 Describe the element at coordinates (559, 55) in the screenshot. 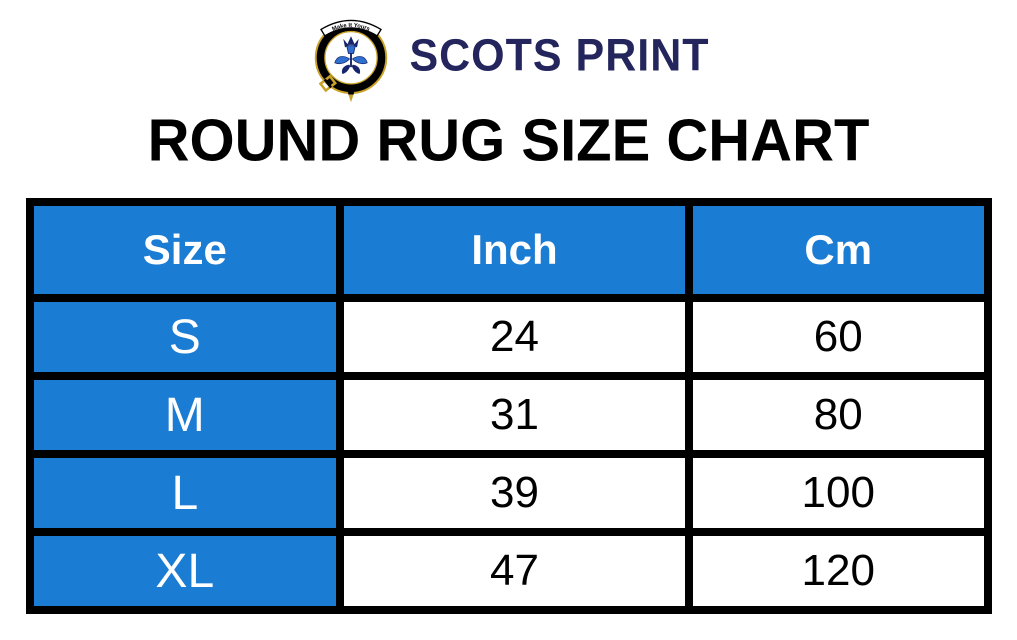

I see `brand-text: SCOTS PRINT` at that location.